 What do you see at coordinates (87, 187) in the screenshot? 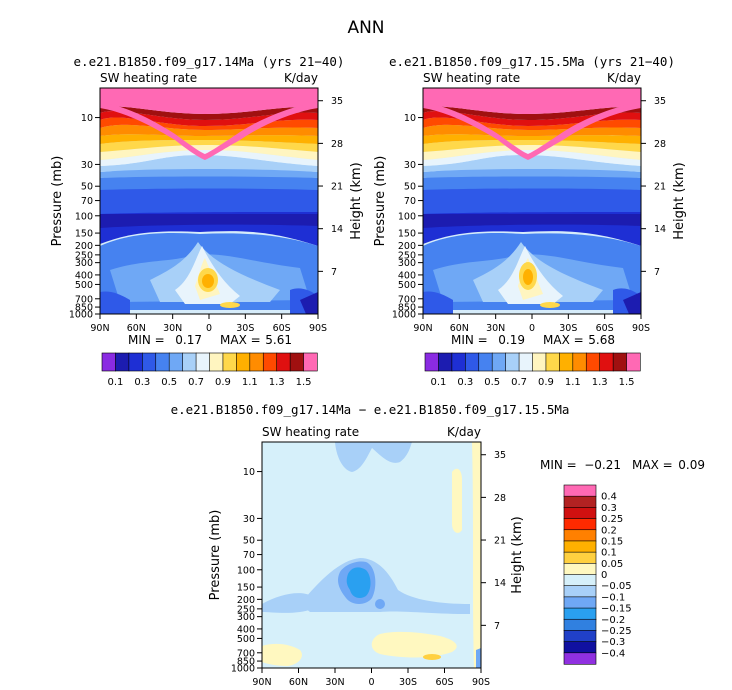
I see `y-tick-label: 50` at bounding box center [87, 187].